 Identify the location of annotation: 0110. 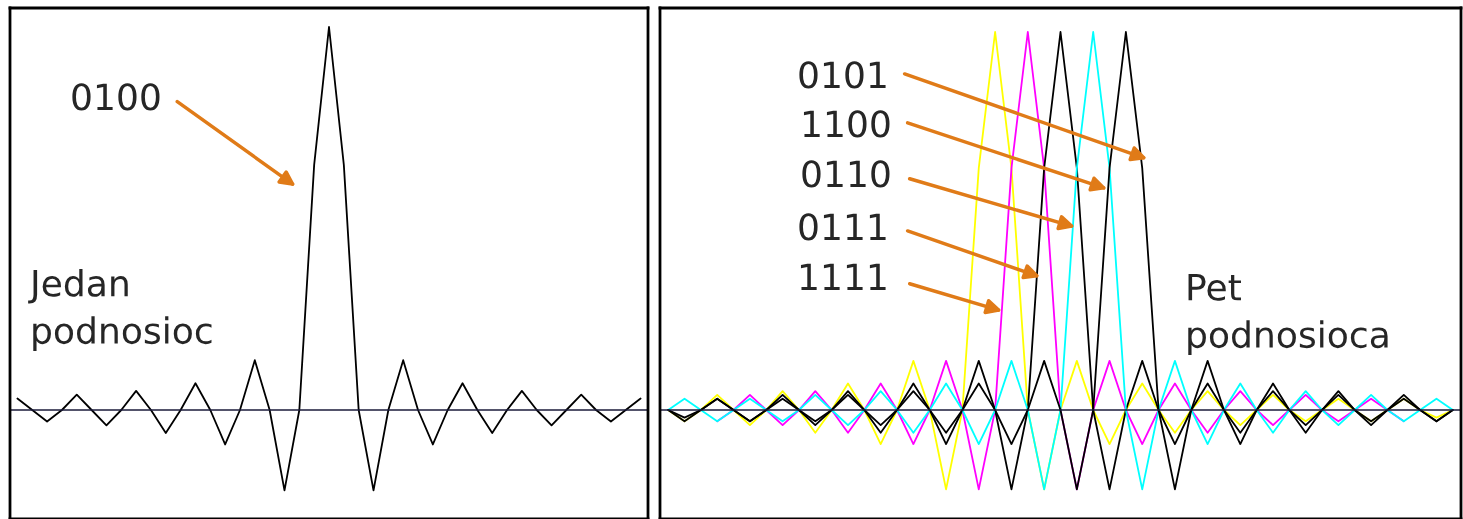
(846, 174).